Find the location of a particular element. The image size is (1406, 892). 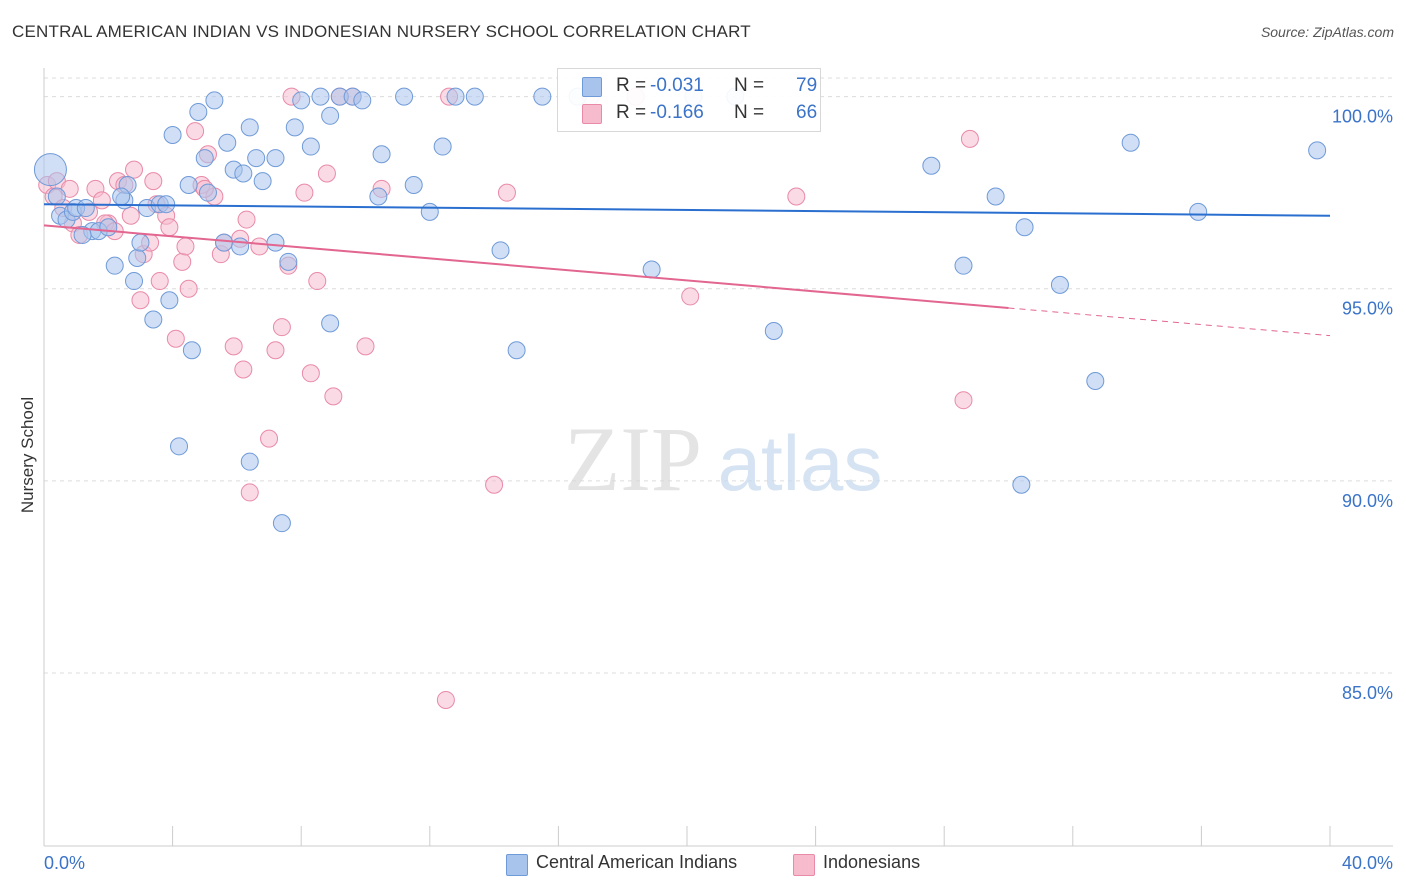

legend-r-value: -0.031 is located at coordinates (677, 85).